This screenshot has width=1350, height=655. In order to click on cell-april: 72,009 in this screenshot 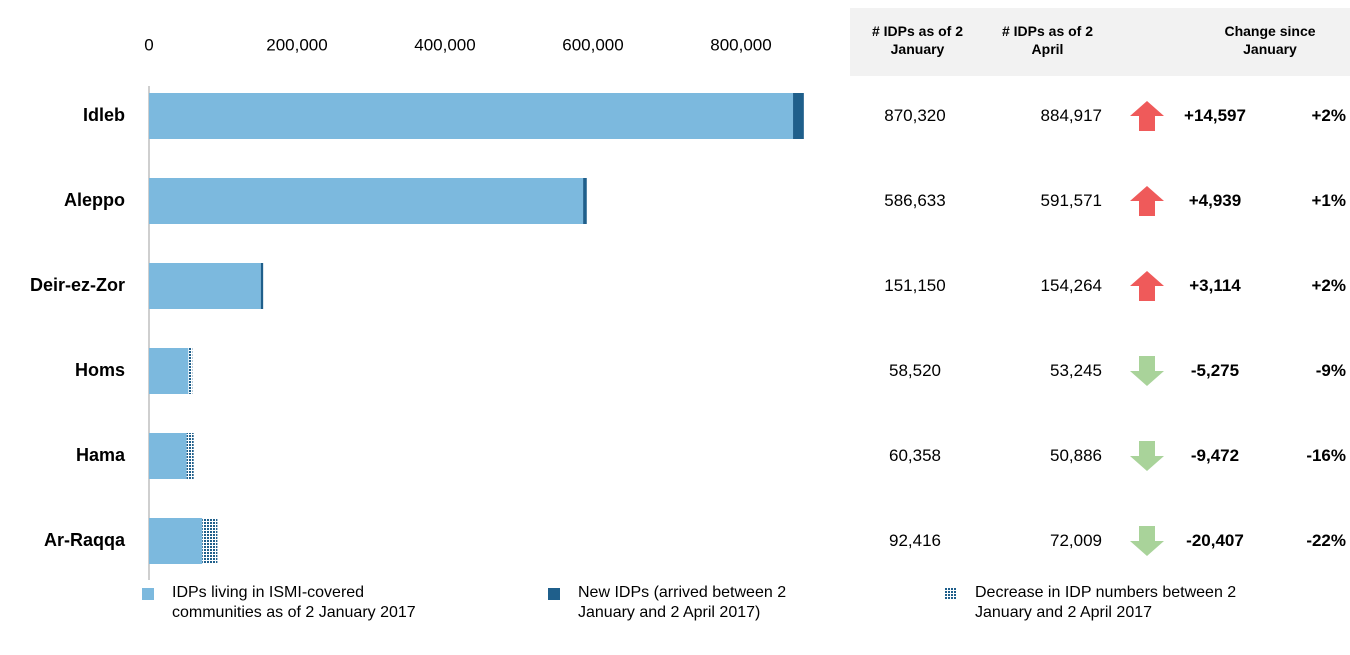, I will do `click(1076, 540)`.